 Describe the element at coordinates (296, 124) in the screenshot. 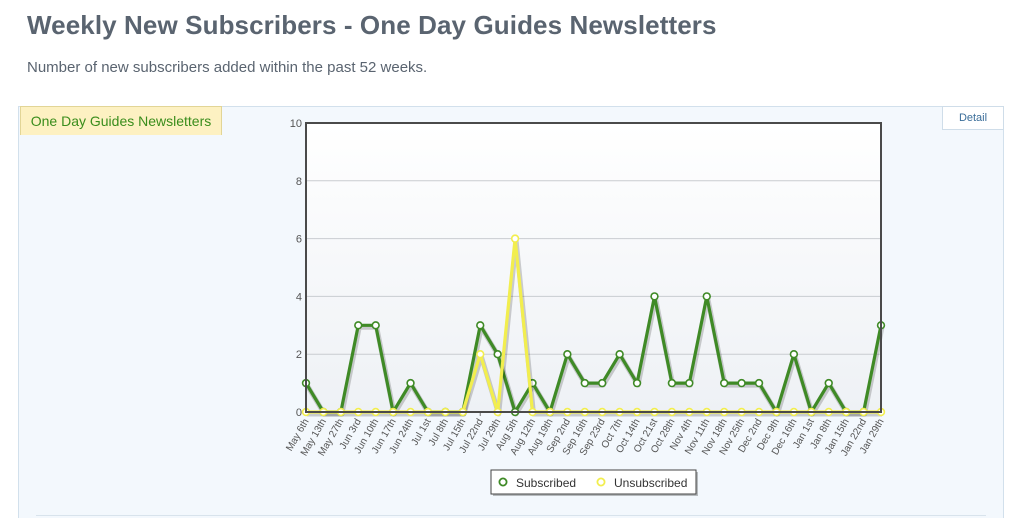

I see `y-tick-label: 10` at that location.